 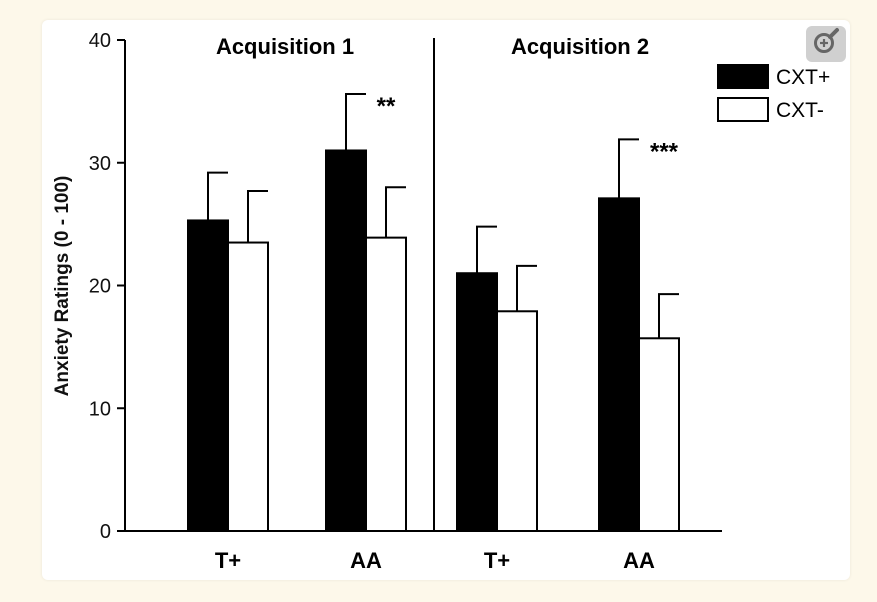 I want to click on y-tick-label: 10, so click(x=100, y=409).